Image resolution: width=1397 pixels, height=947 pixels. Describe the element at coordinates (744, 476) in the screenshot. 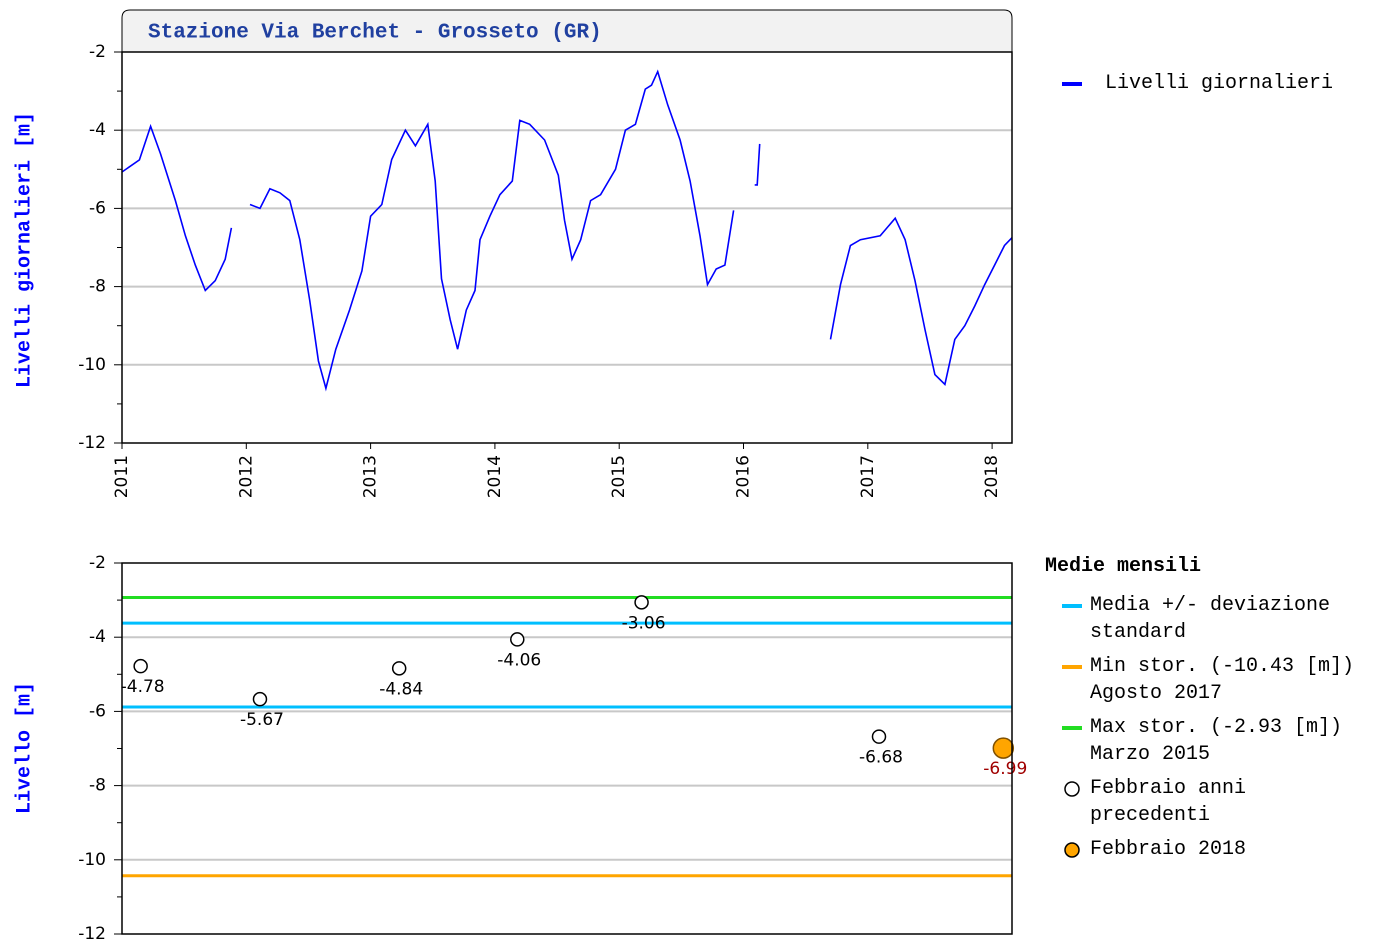

I see `x-tick-label: 2016` at that location.